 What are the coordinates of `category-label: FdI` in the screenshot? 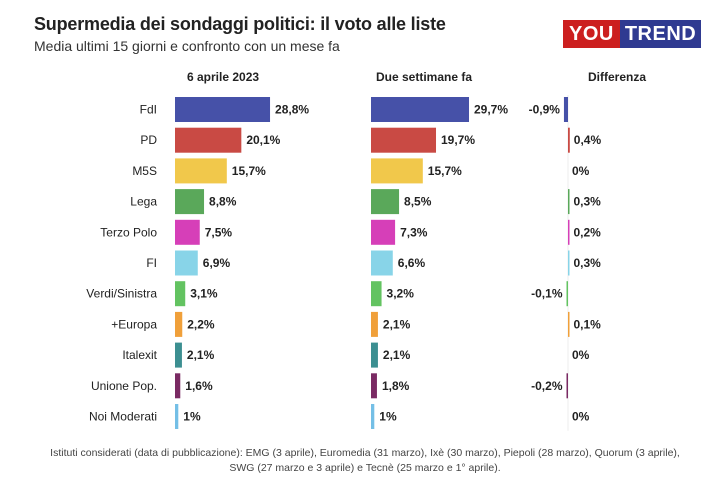 It's located at (148, 110).